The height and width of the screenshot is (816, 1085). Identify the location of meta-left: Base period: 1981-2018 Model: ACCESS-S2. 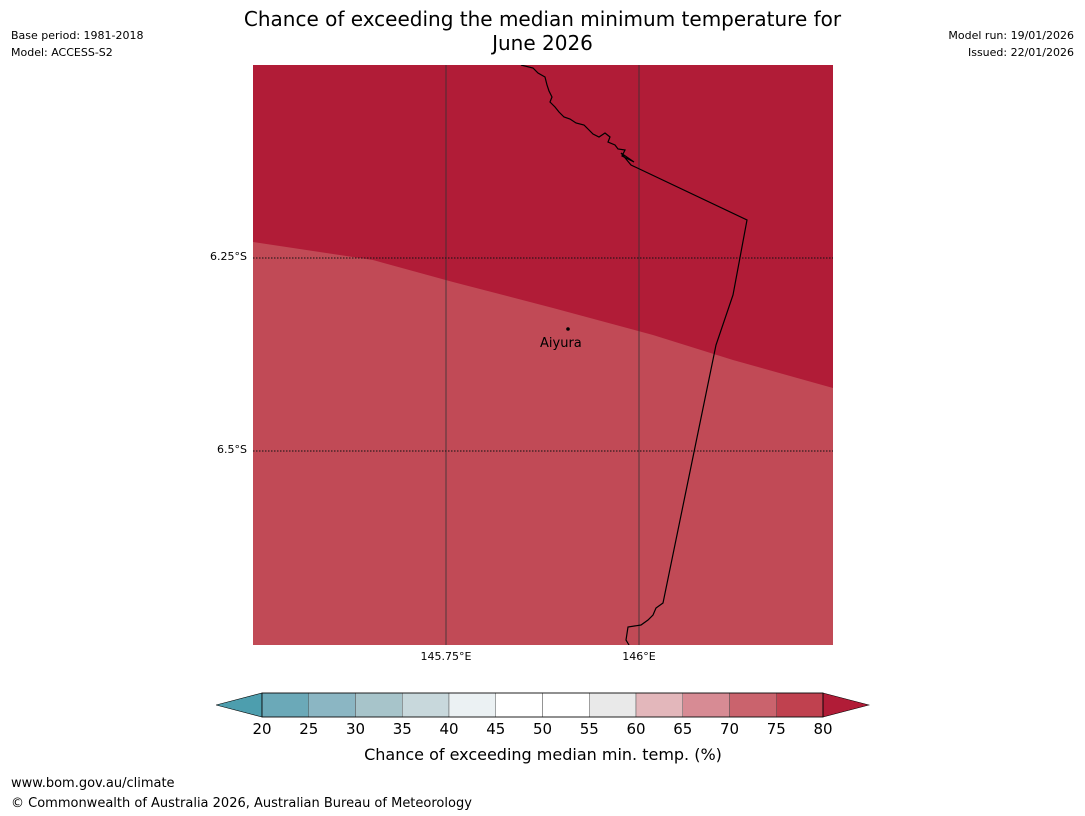
(77, 44).